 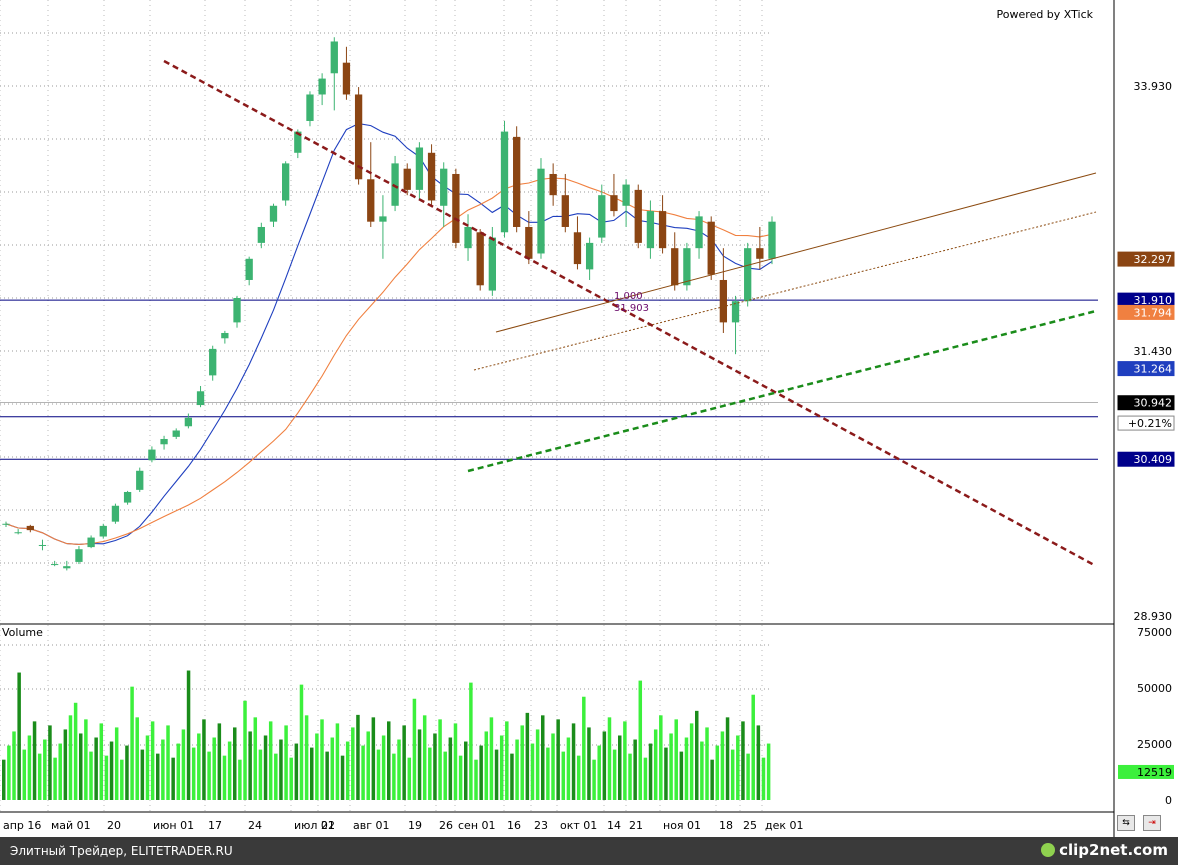 I want to click on volume-badge-label: 12519, so click(x=1154, y=772).